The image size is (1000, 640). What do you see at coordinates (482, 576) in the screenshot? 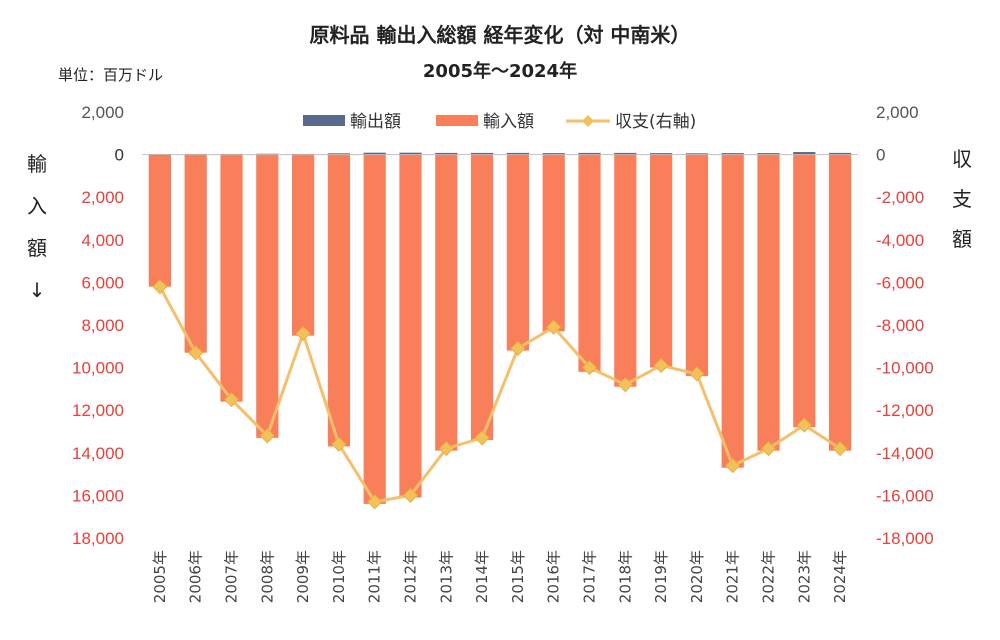
I see `x-tick-label: 2014年` at bounding box center [482, 576].